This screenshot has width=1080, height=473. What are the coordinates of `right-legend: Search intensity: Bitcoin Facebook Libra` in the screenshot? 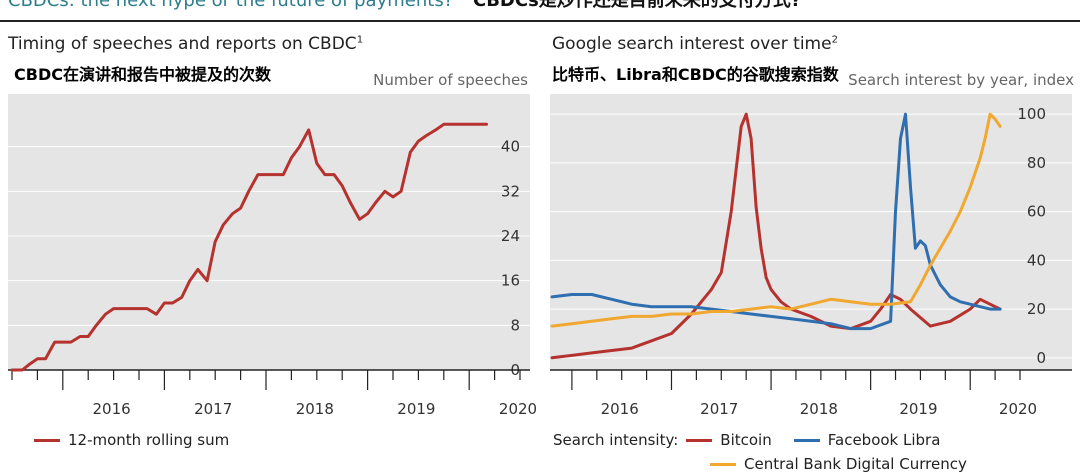 It's located at (757, 440).